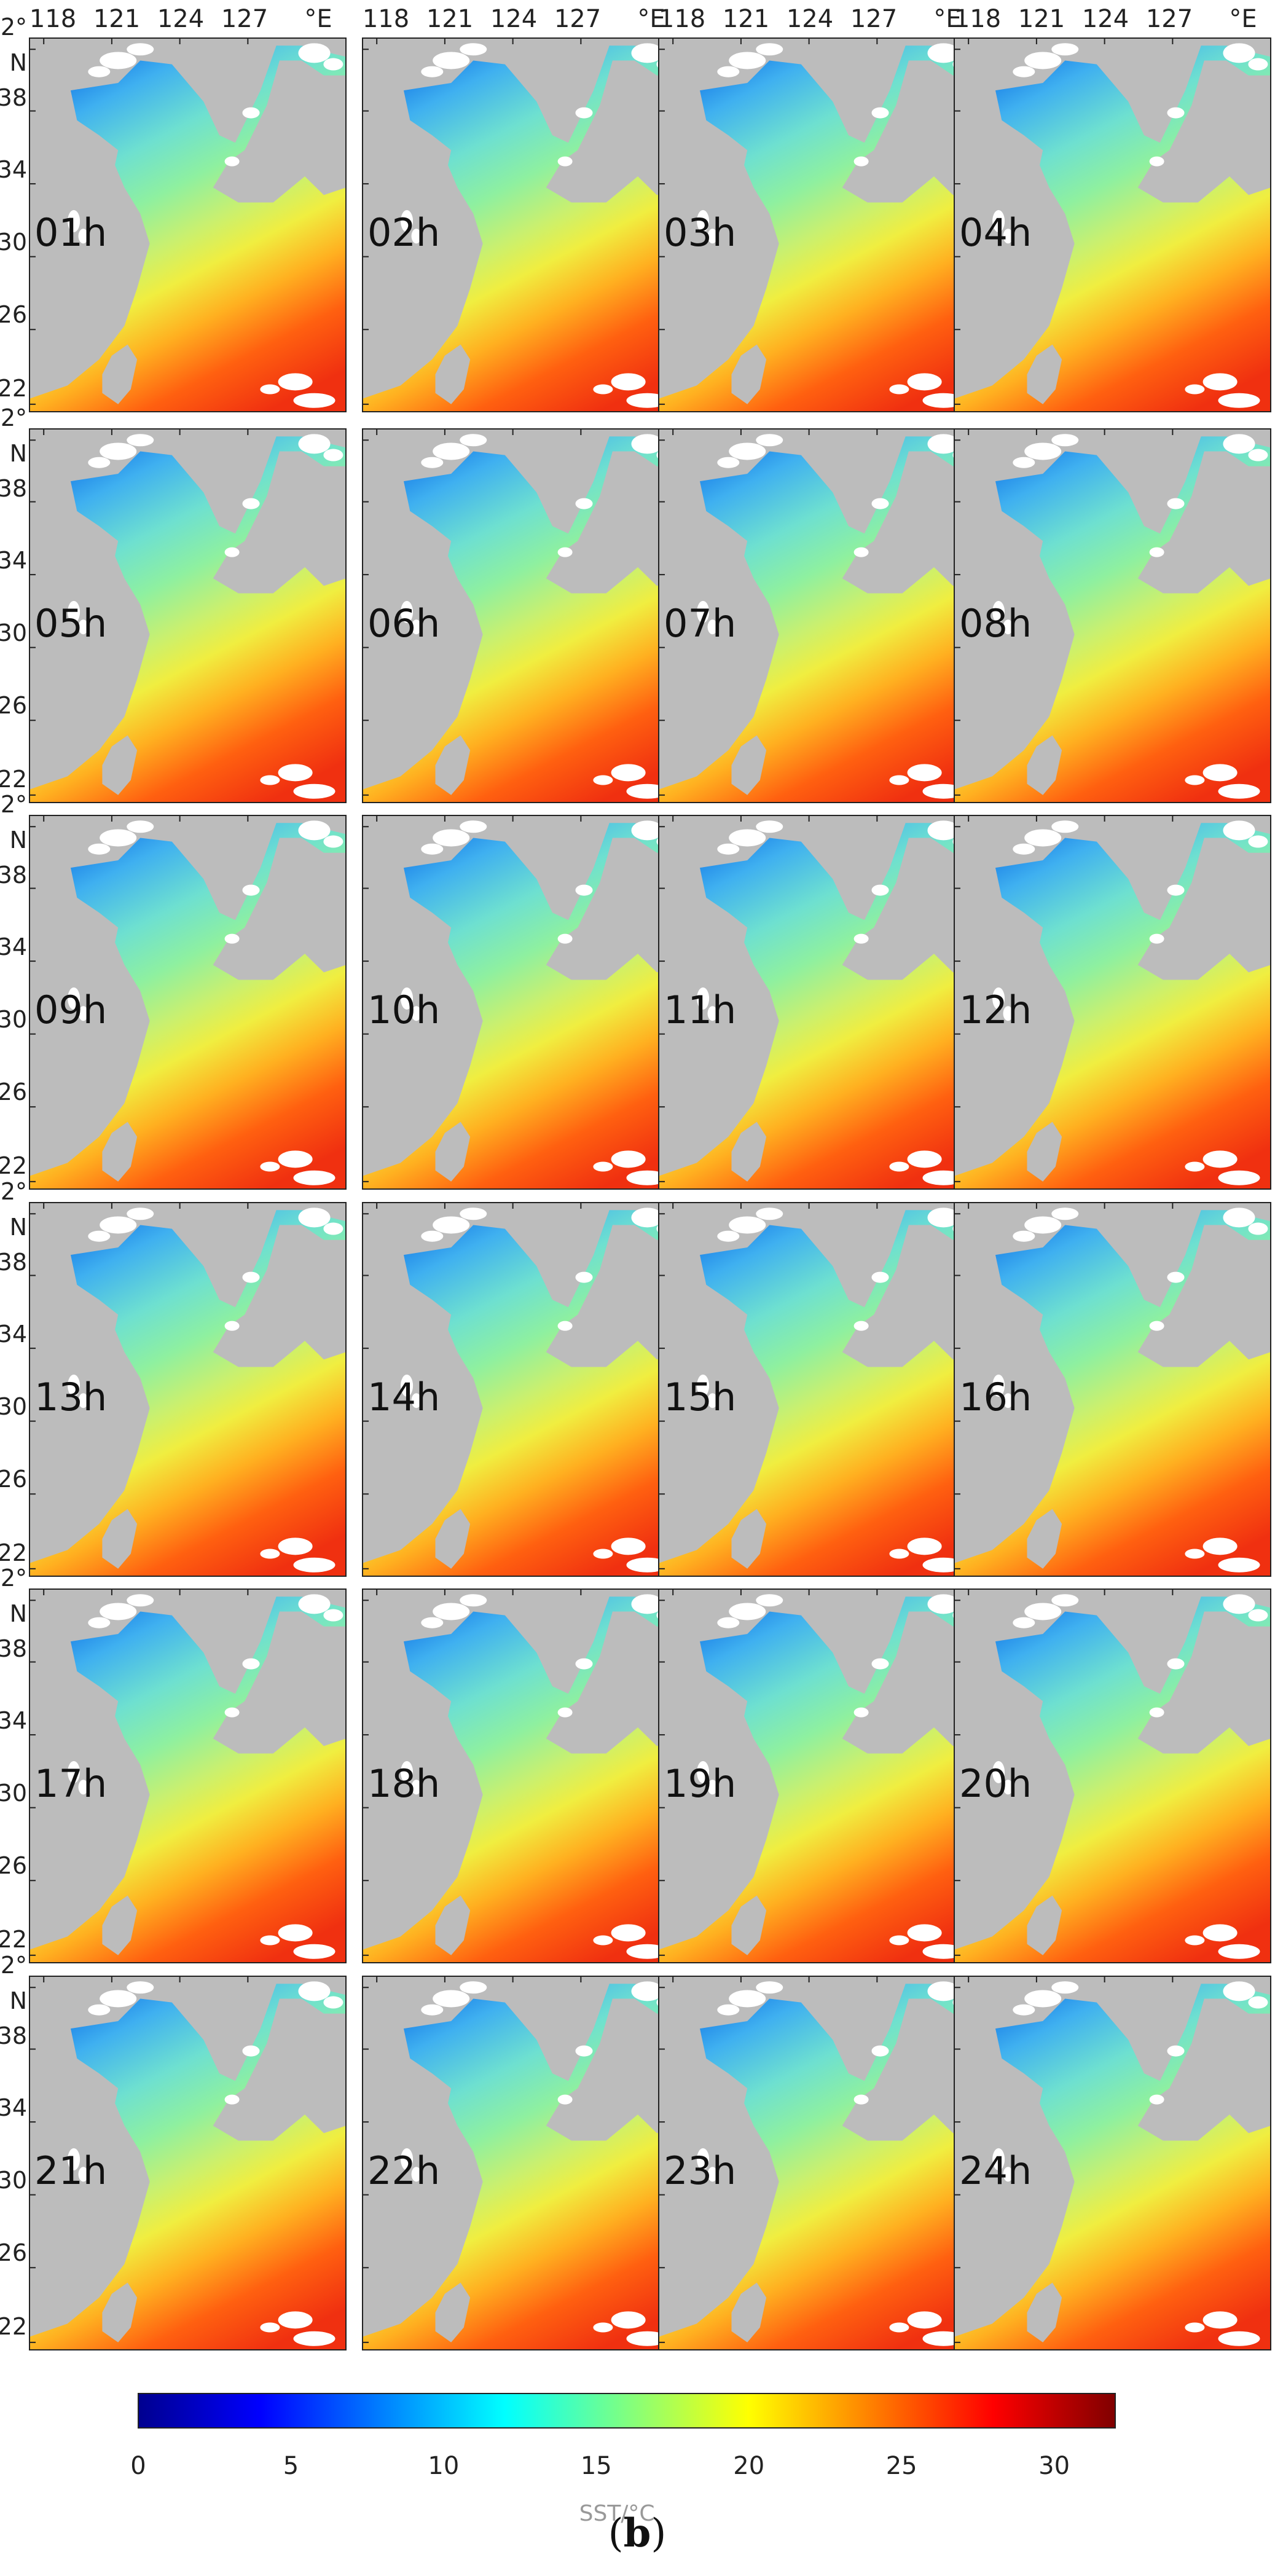  I want to click on map-panel-01h, so click(188, 224).